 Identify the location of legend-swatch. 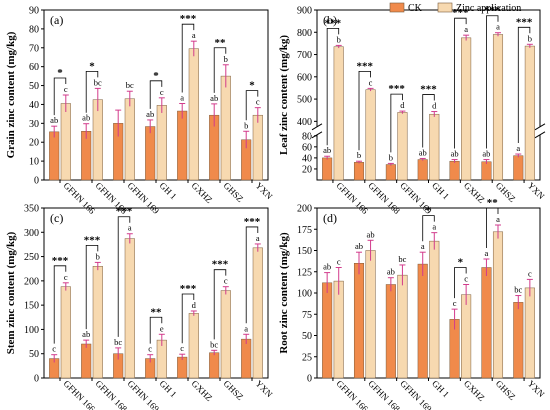
(445, 7).